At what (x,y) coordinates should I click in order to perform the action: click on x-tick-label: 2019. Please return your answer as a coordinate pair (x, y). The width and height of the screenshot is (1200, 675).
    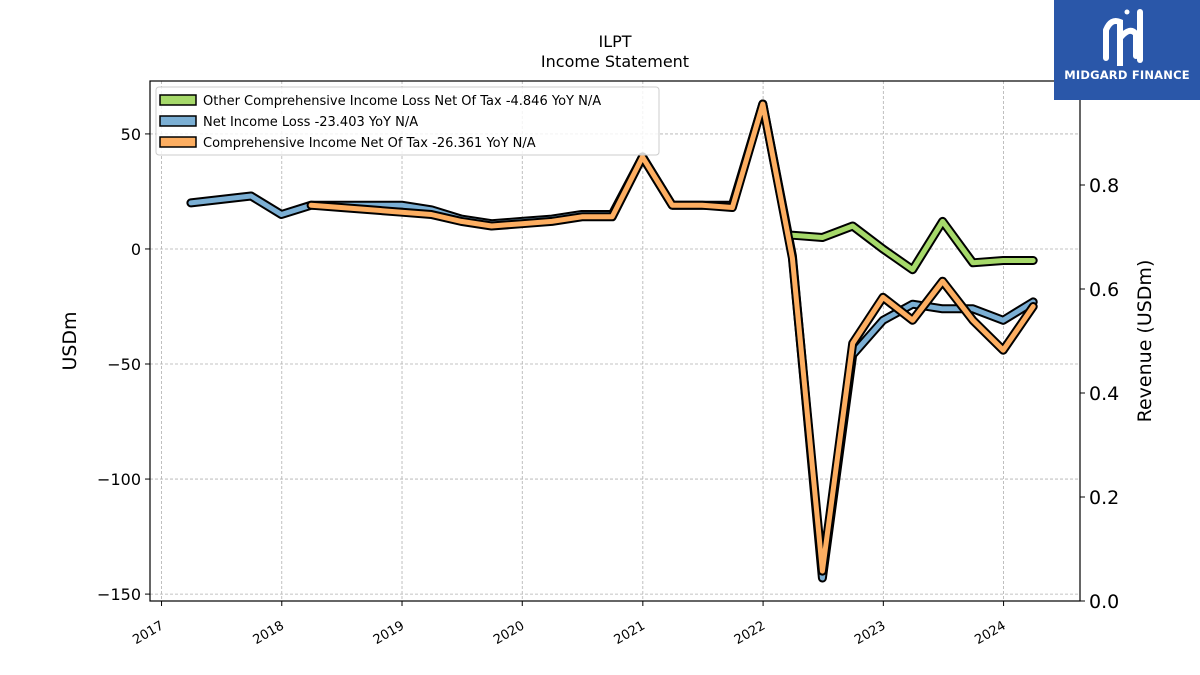
    Looking at the image, I should click on (389, 633).